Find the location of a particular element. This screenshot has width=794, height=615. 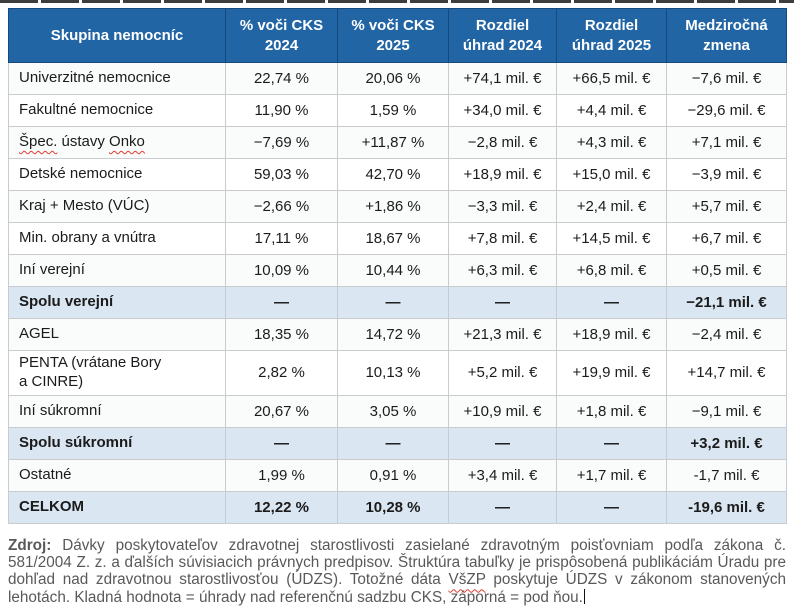

value-cell: −2,8 mil. € is located at coordinates (502, 142).